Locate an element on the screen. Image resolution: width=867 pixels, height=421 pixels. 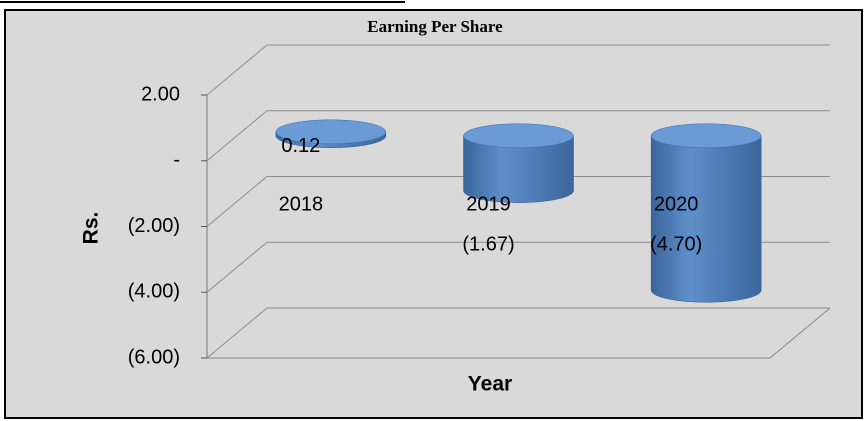
data-label: 0.12 is located at coordinates (300, 146).